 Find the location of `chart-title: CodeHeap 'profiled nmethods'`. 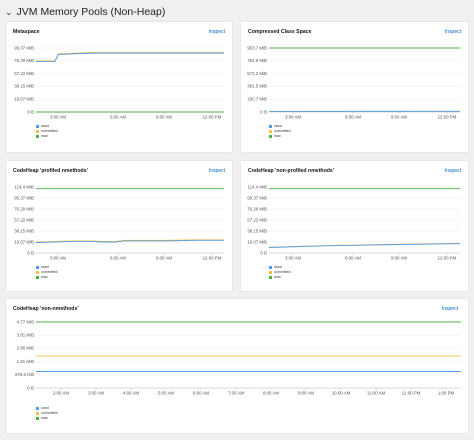

chart-title: CodeHeap 'profiled nmethods' is located at coordinates (50, 171).